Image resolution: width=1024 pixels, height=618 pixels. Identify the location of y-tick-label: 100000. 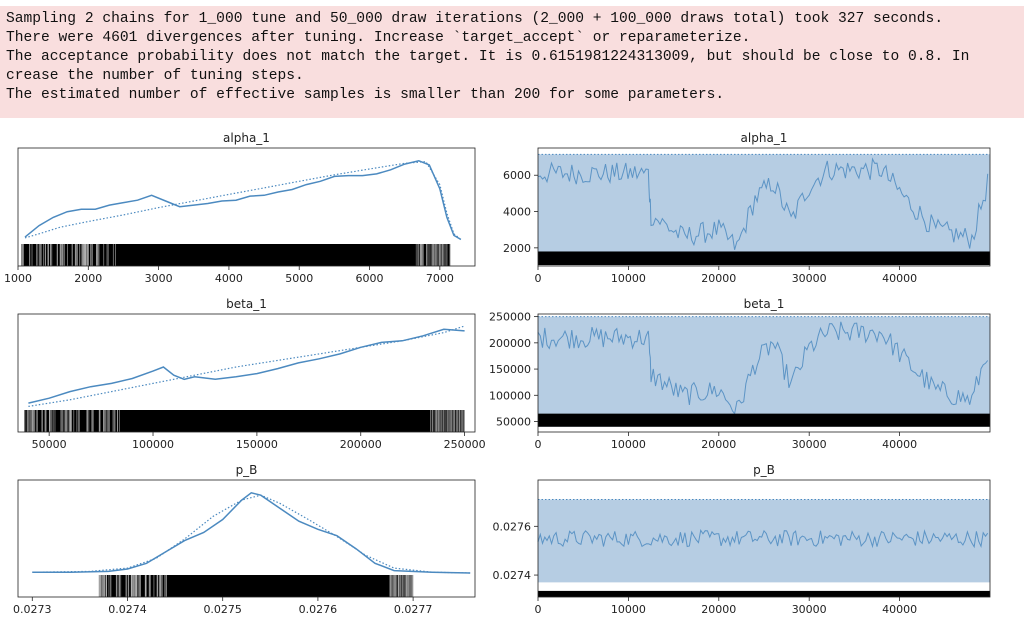
(510, 395).